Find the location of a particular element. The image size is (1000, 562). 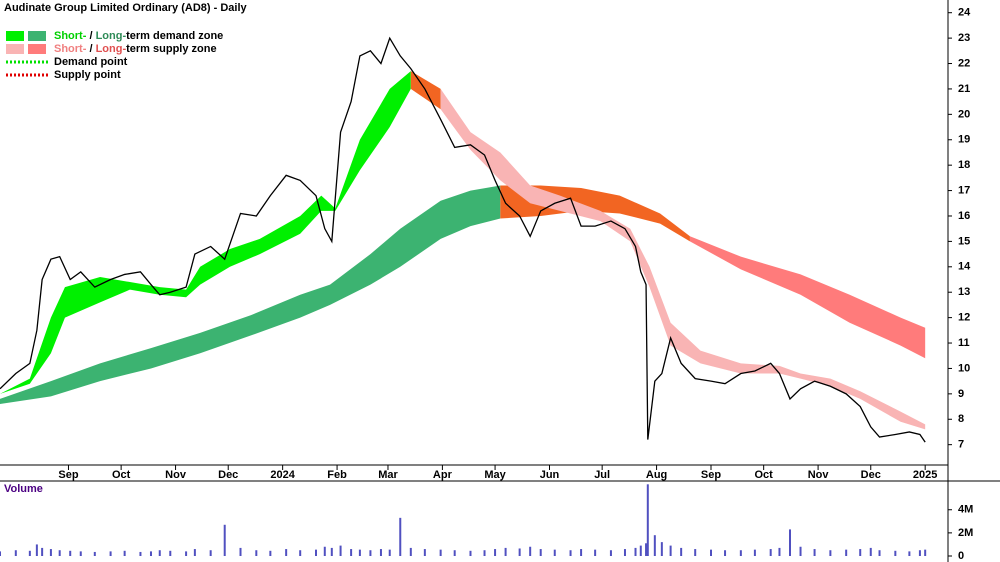

legend-text: term demand zone is located at coordinates (174, 36).